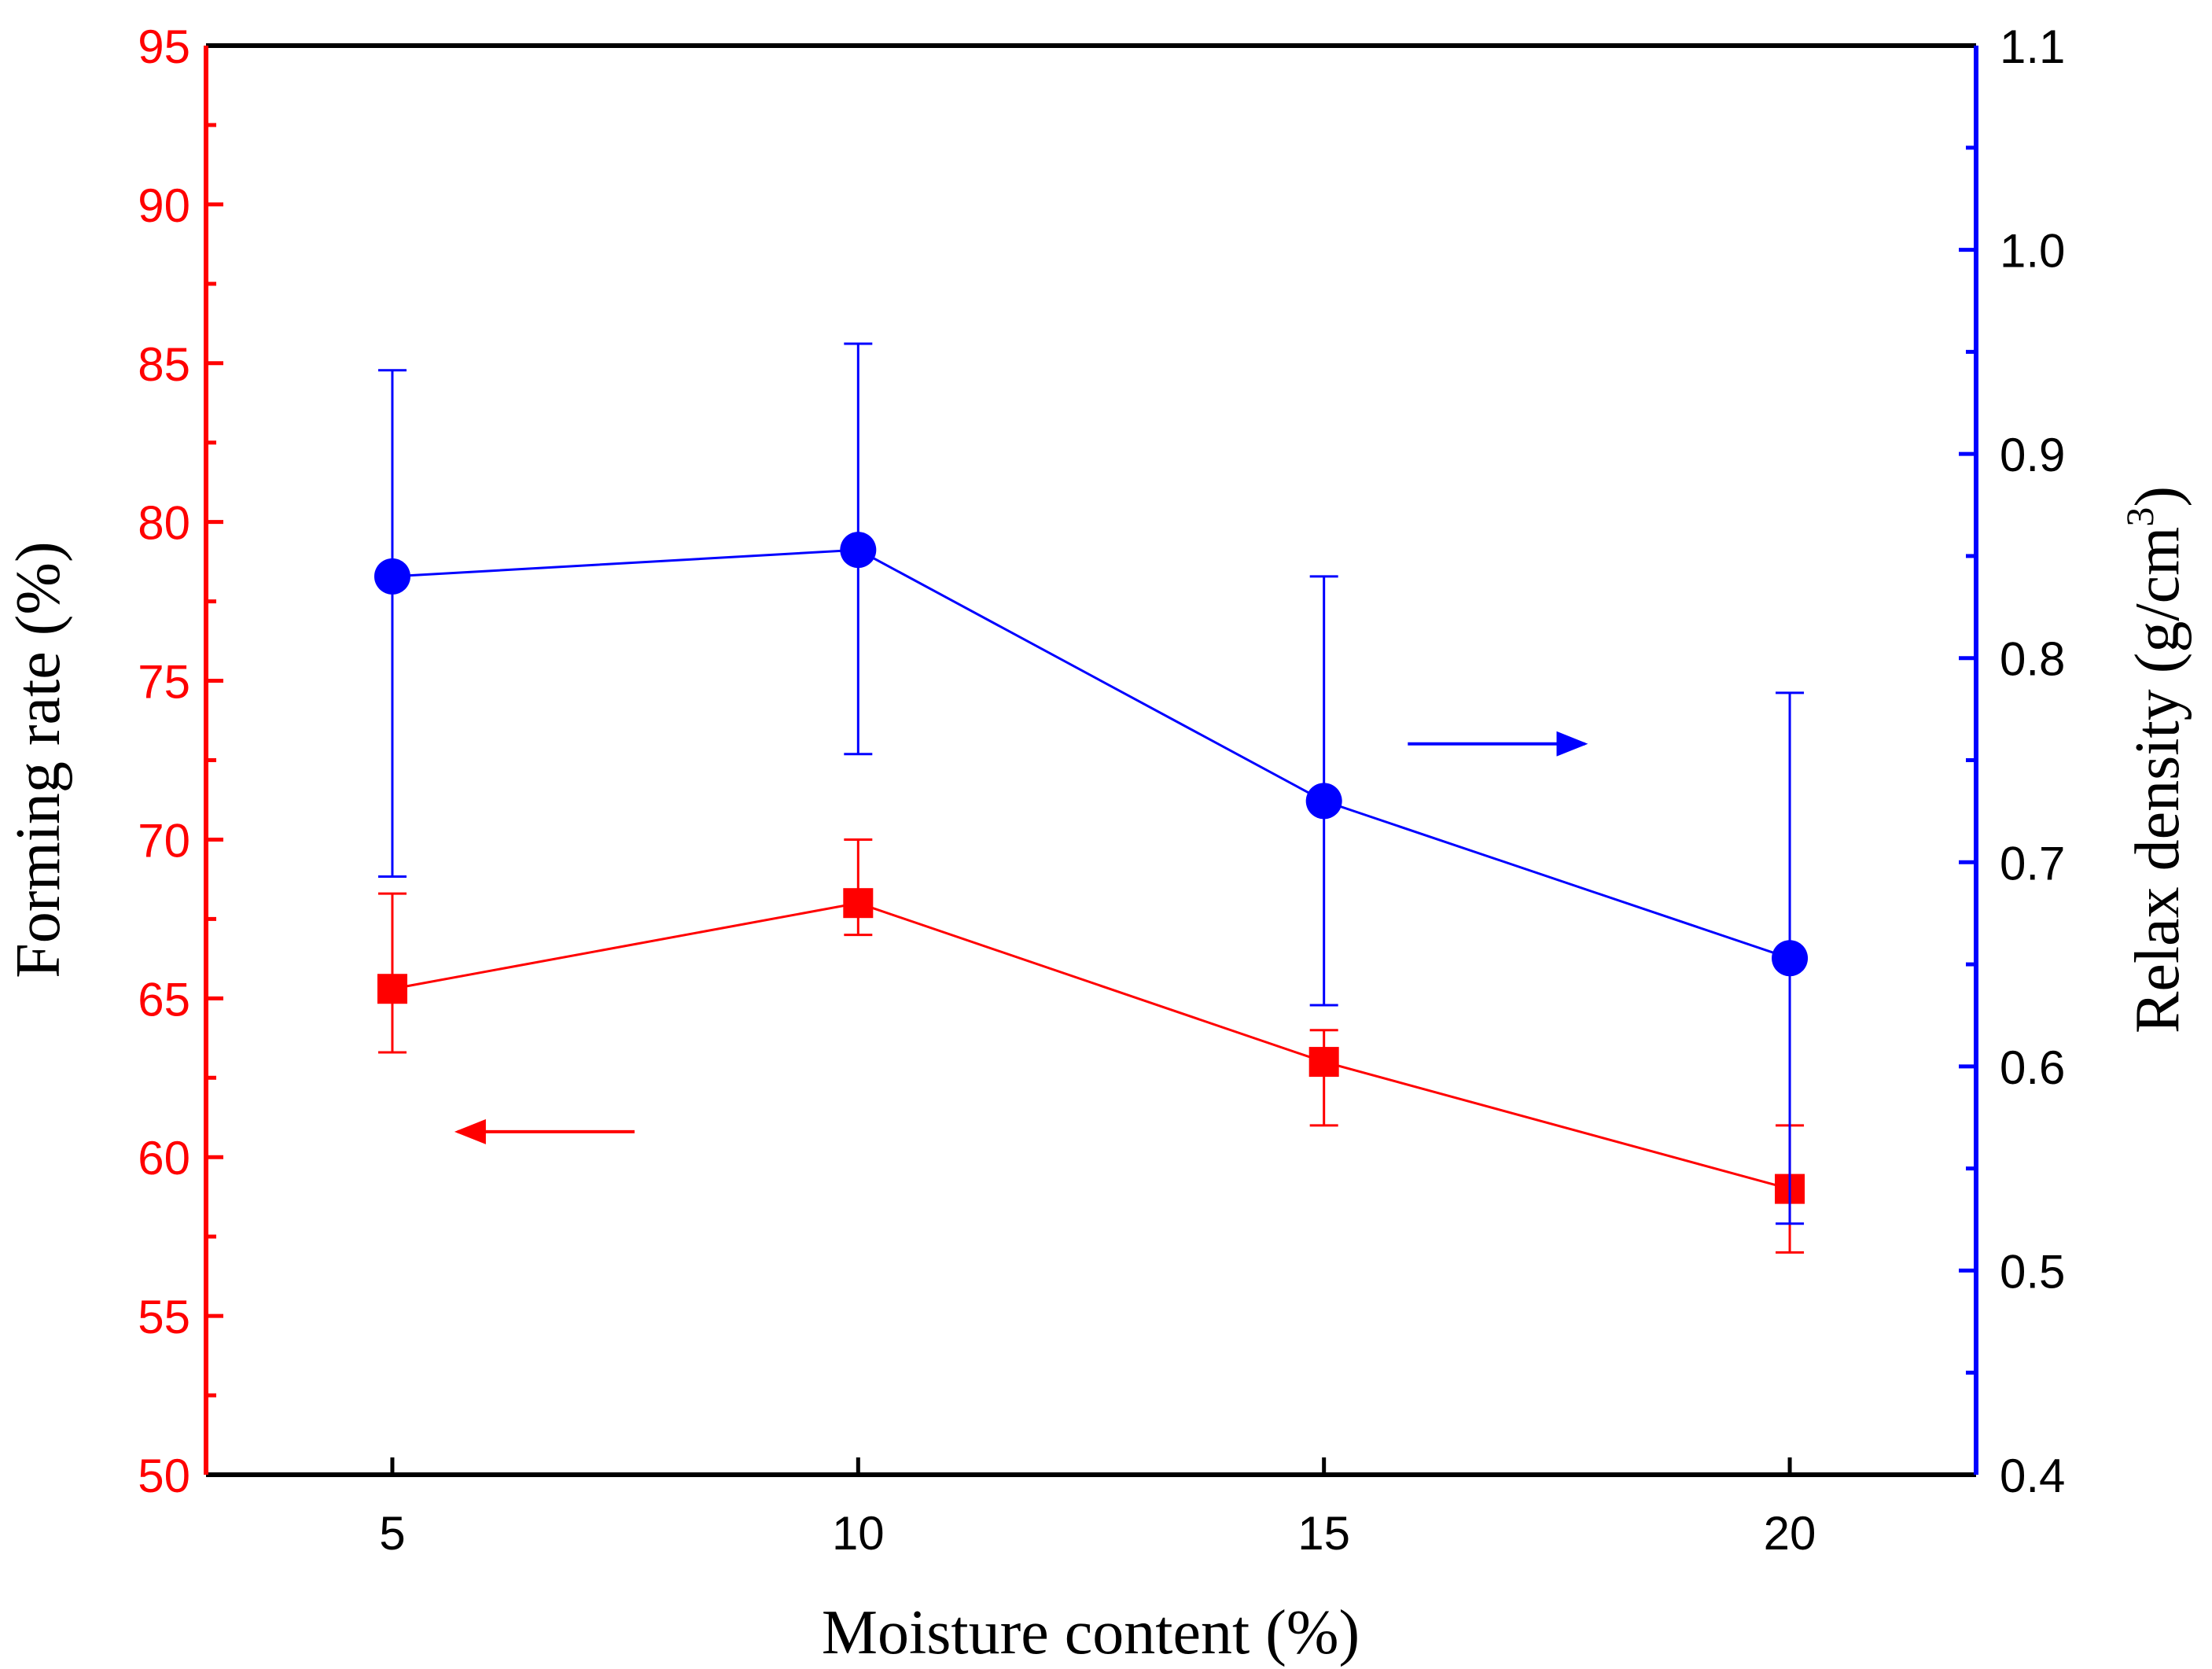  I want to click on right-tick-label: 0.7, so click(2033, 863).